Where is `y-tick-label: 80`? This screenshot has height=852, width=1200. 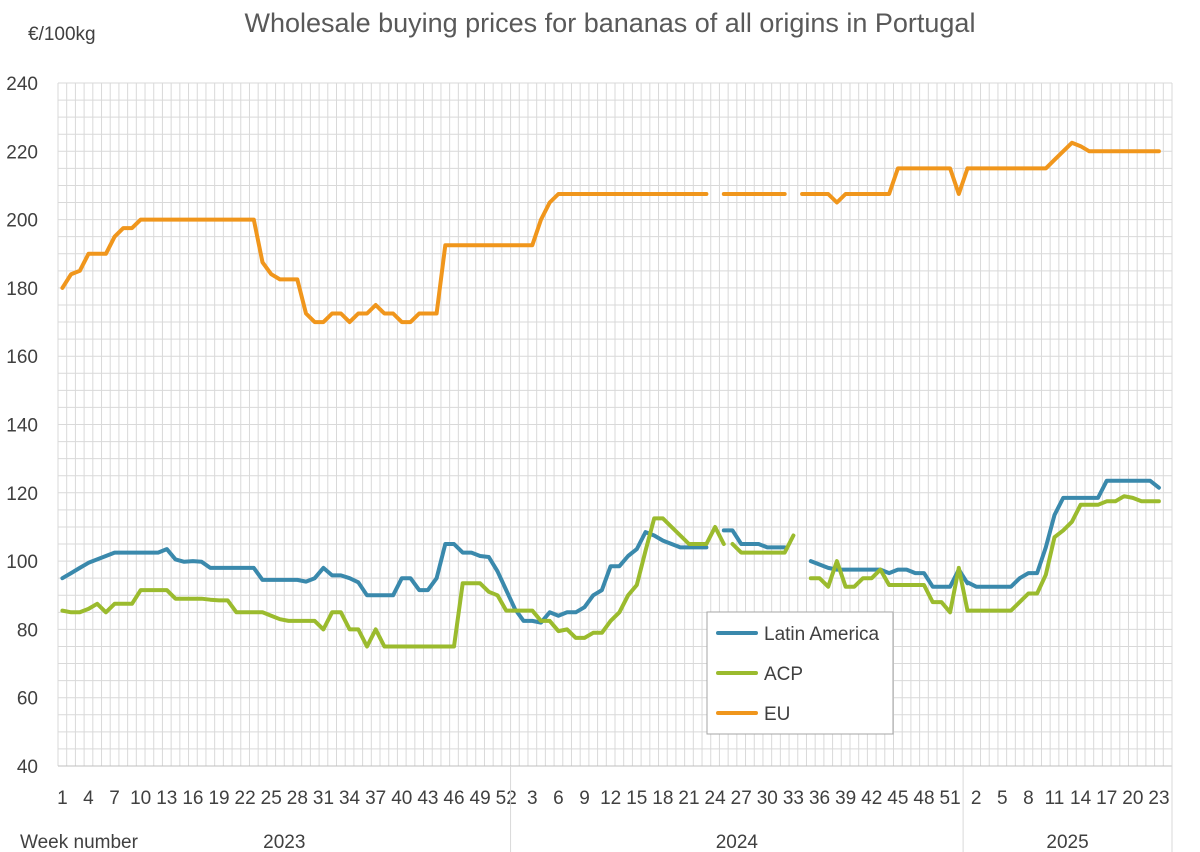 y-tick-label: 80 is located at coordinates (27, 630).